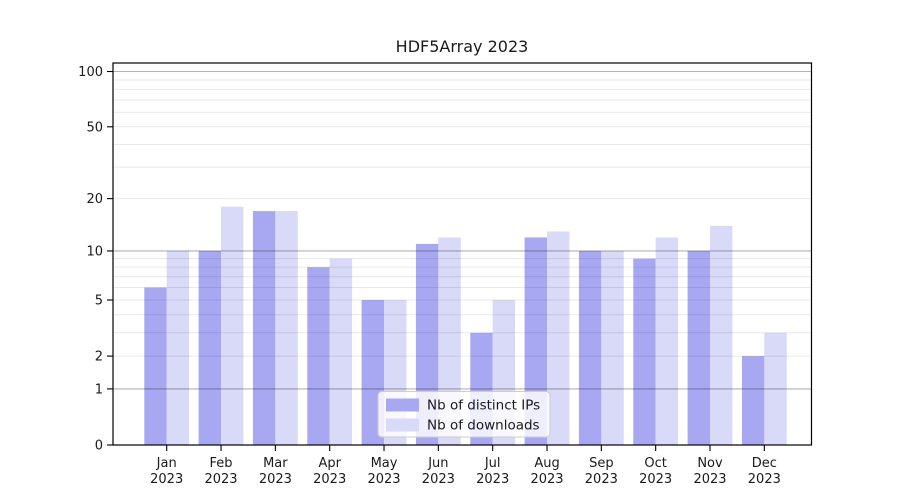  Describe the element at coordinates (341, 351) in the screenshot. I see `bar-nb-of-downloads-apr-2023` at that location.